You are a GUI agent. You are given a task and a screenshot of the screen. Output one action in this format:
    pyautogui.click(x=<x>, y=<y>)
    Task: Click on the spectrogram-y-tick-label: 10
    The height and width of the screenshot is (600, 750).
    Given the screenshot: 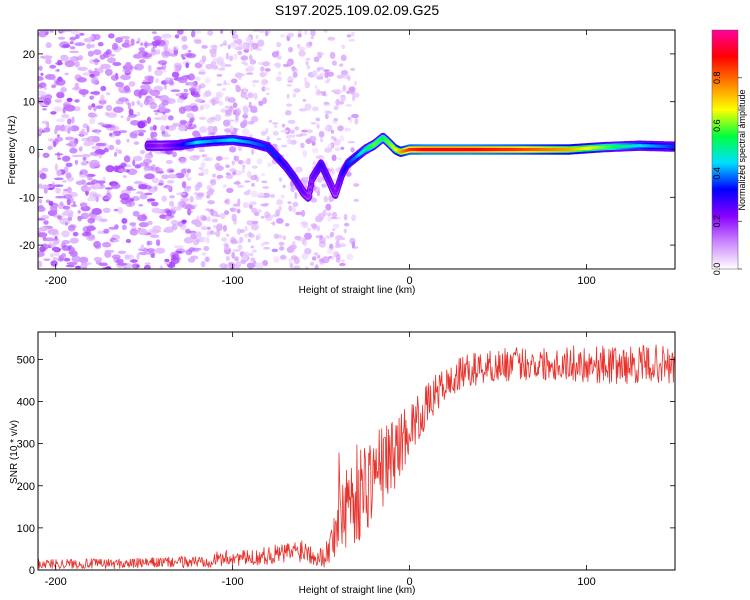 What is the action you would take?
    pyautogui.click(x=29, y=103)
    